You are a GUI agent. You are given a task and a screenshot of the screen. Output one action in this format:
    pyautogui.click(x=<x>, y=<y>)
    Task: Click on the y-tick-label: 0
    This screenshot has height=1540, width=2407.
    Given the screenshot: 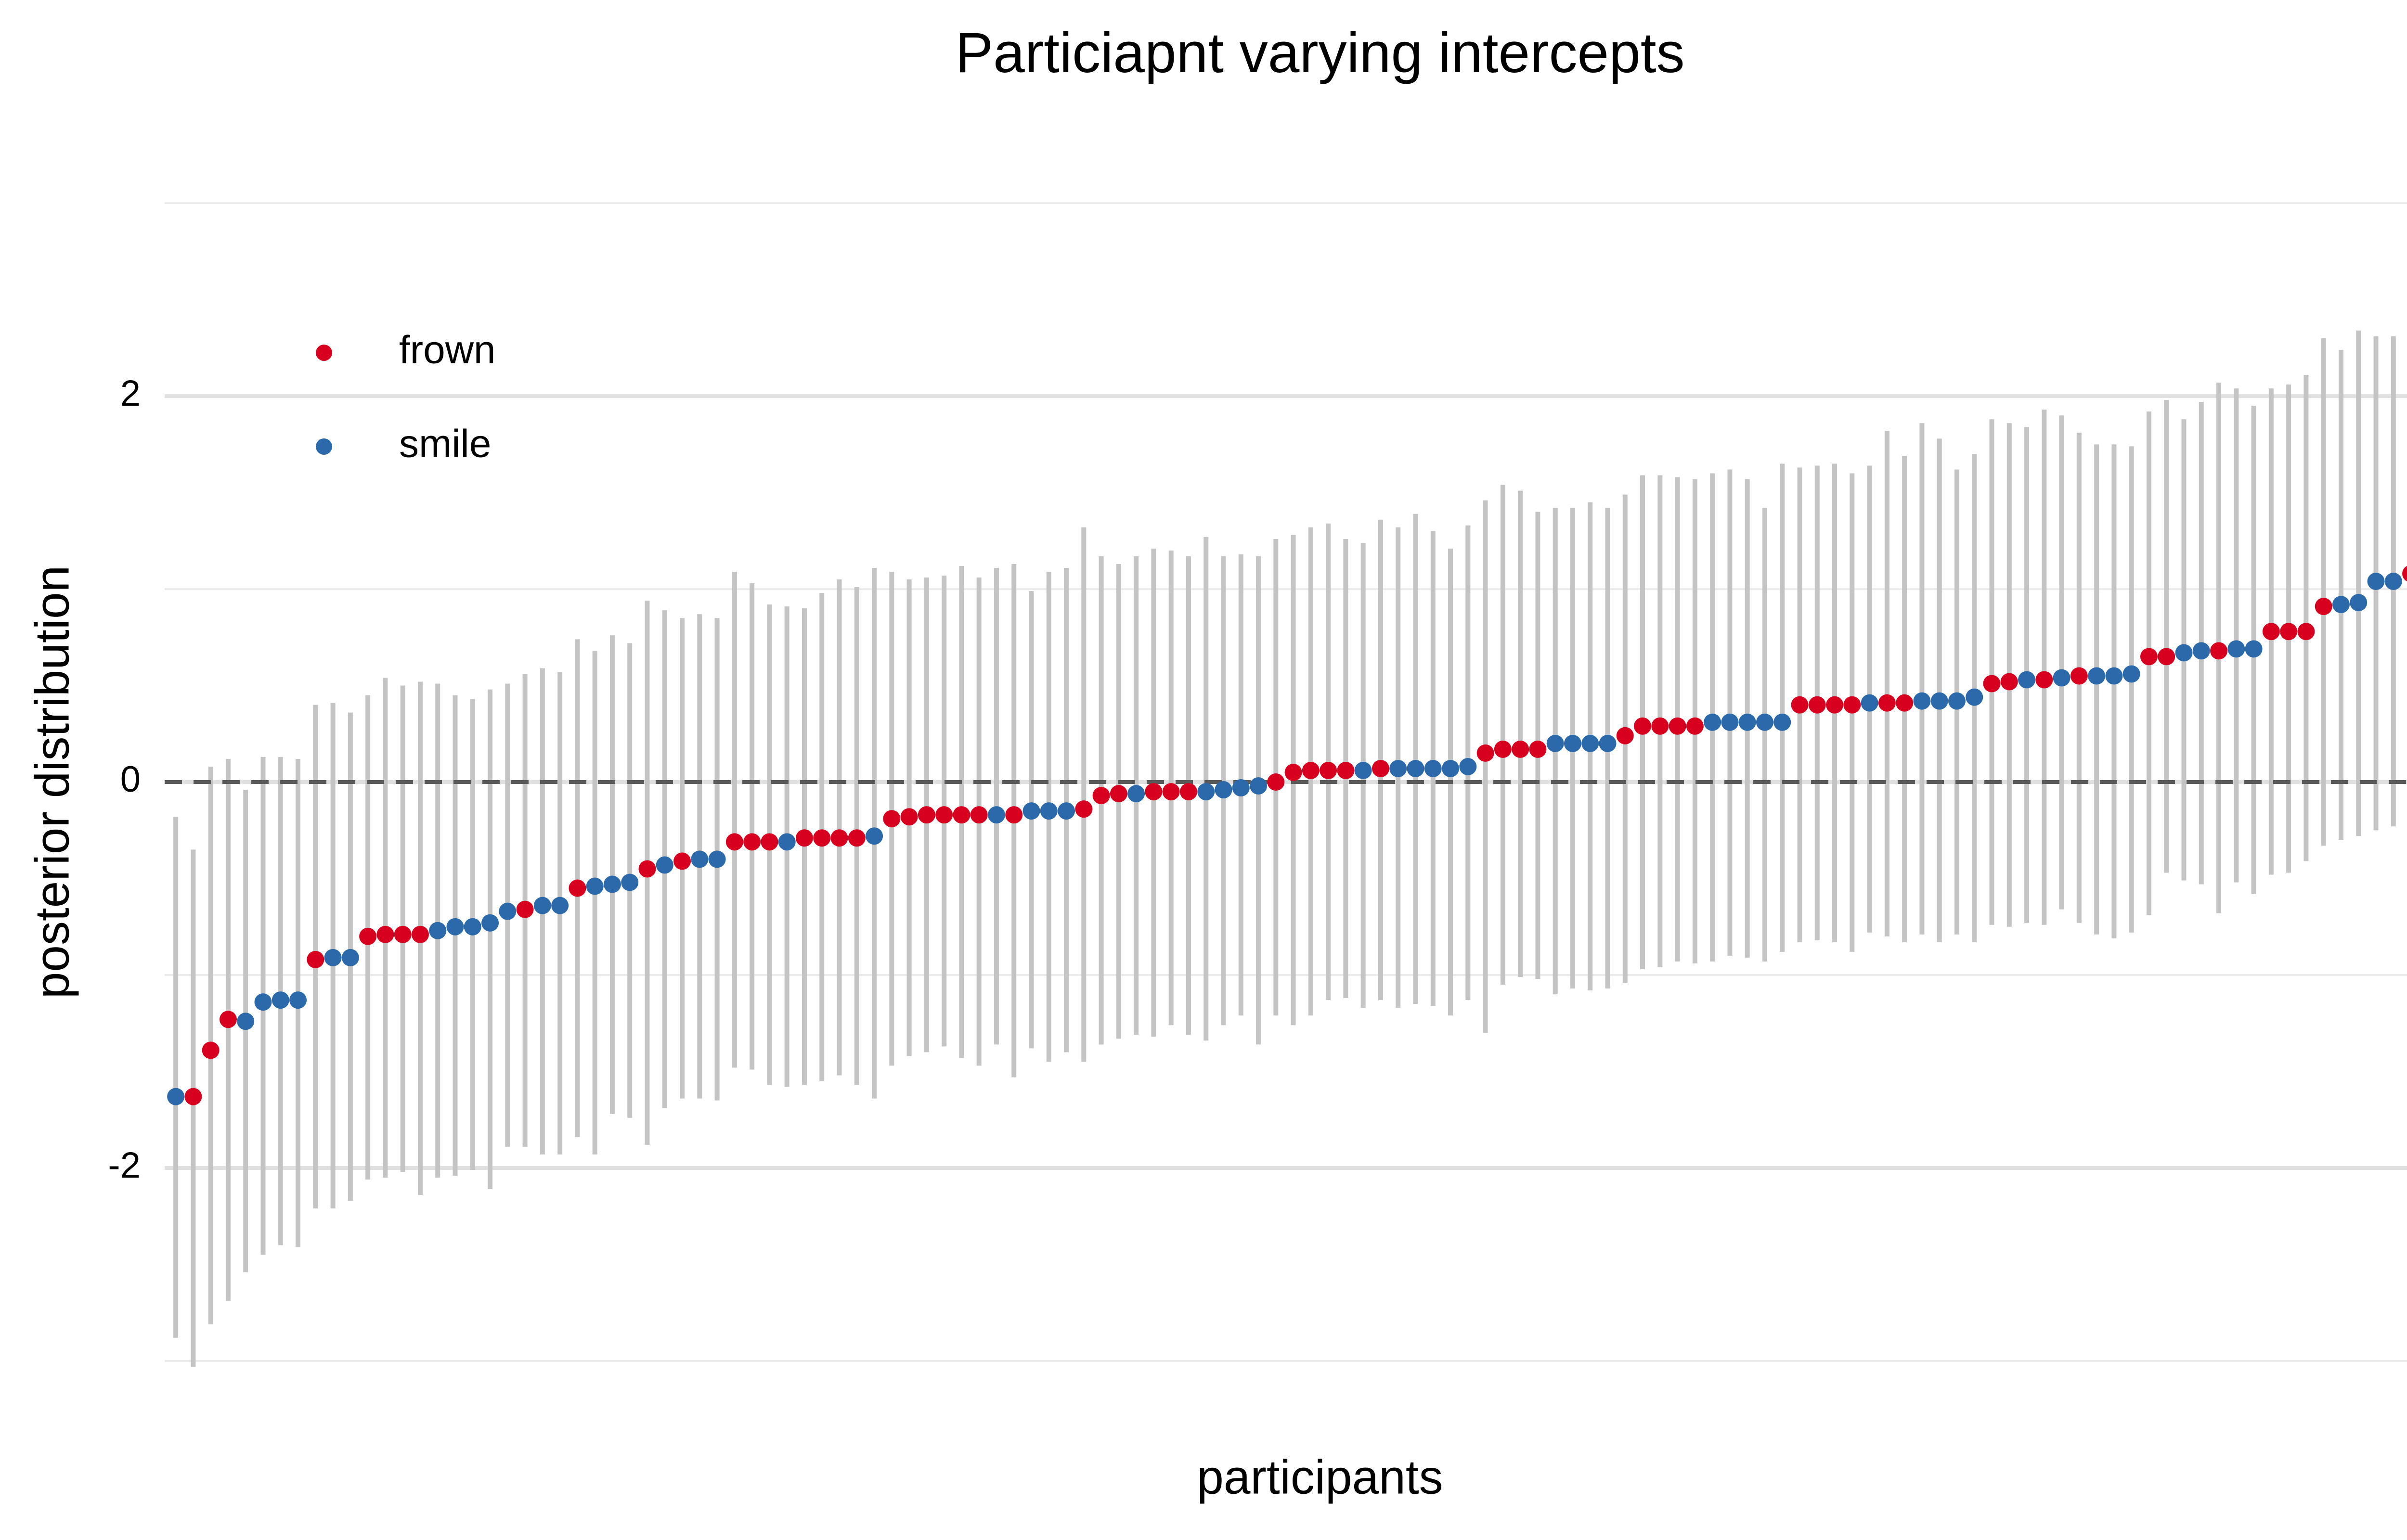 What is the action you would take?
    pyautogui.click(x=130, y=779)
    